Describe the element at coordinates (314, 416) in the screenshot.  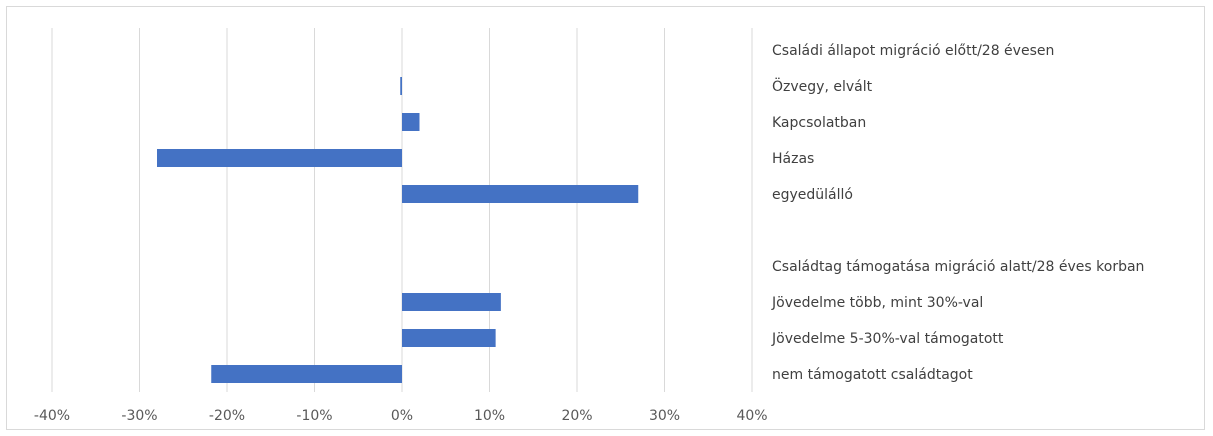
I see `x-tick-label: -10%` at that location.